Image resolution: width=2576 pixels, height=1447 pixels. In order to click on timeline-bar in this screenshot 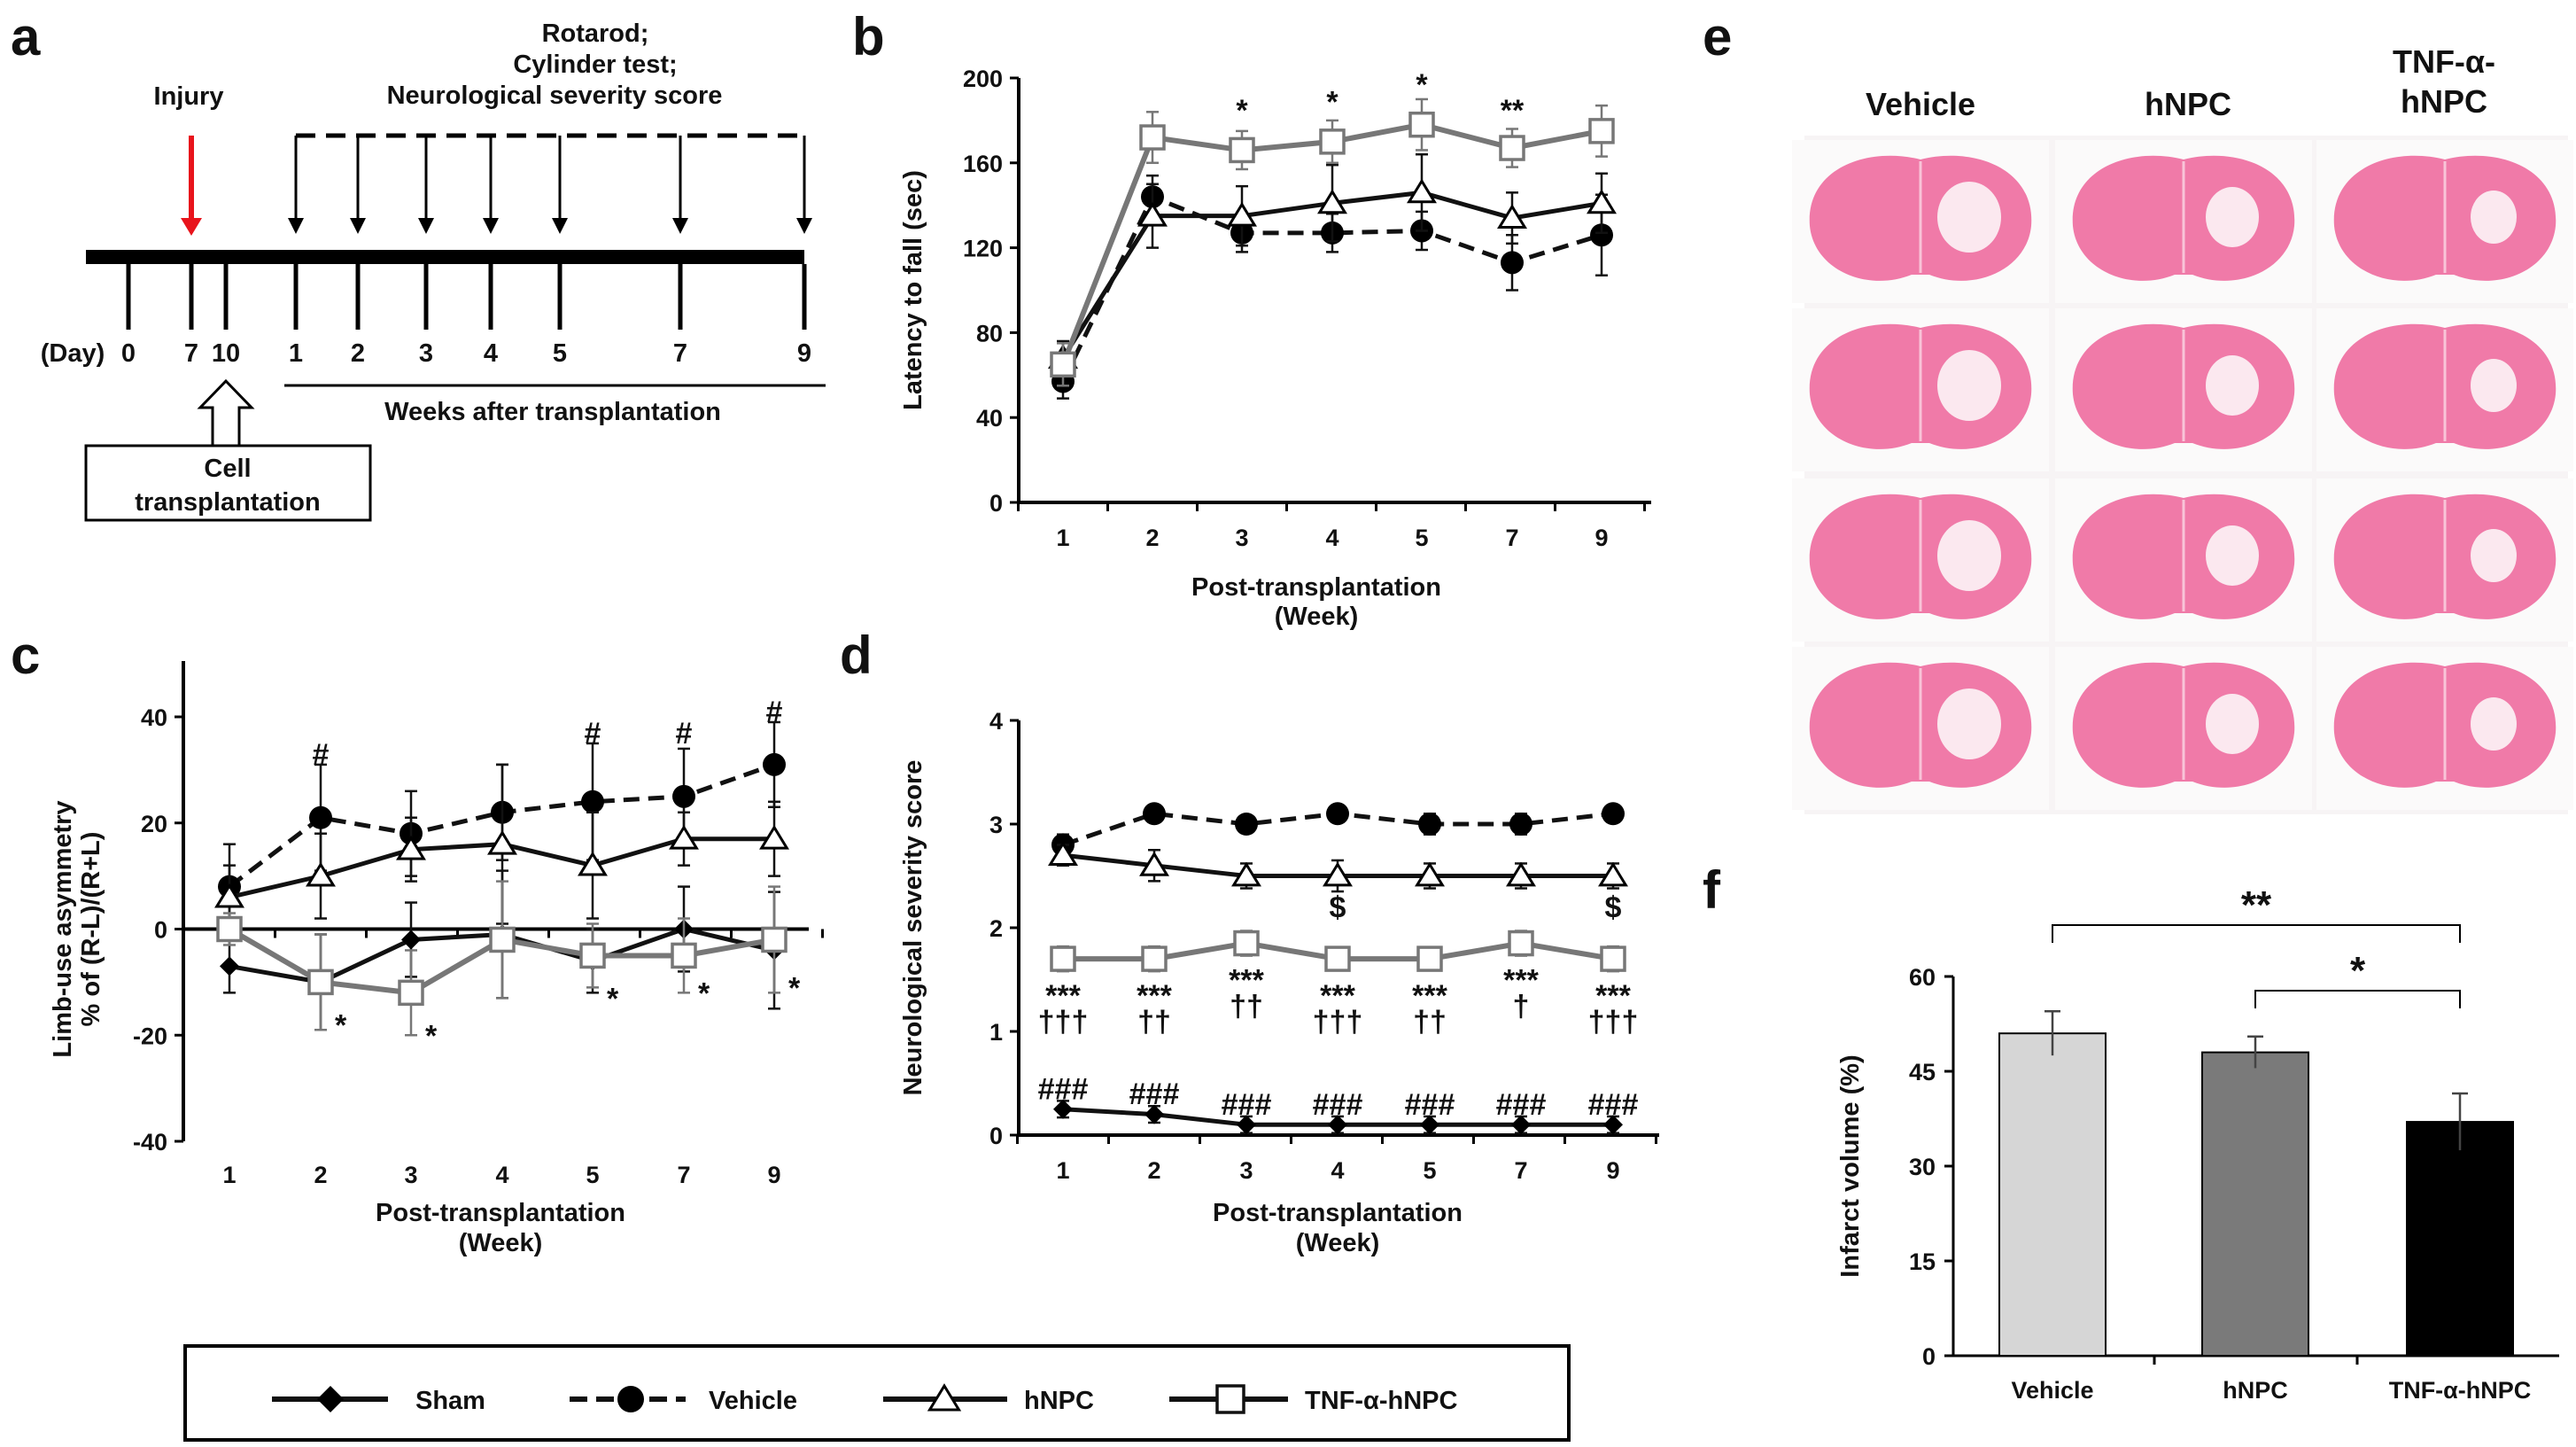, I will do `click(445, 257)`.